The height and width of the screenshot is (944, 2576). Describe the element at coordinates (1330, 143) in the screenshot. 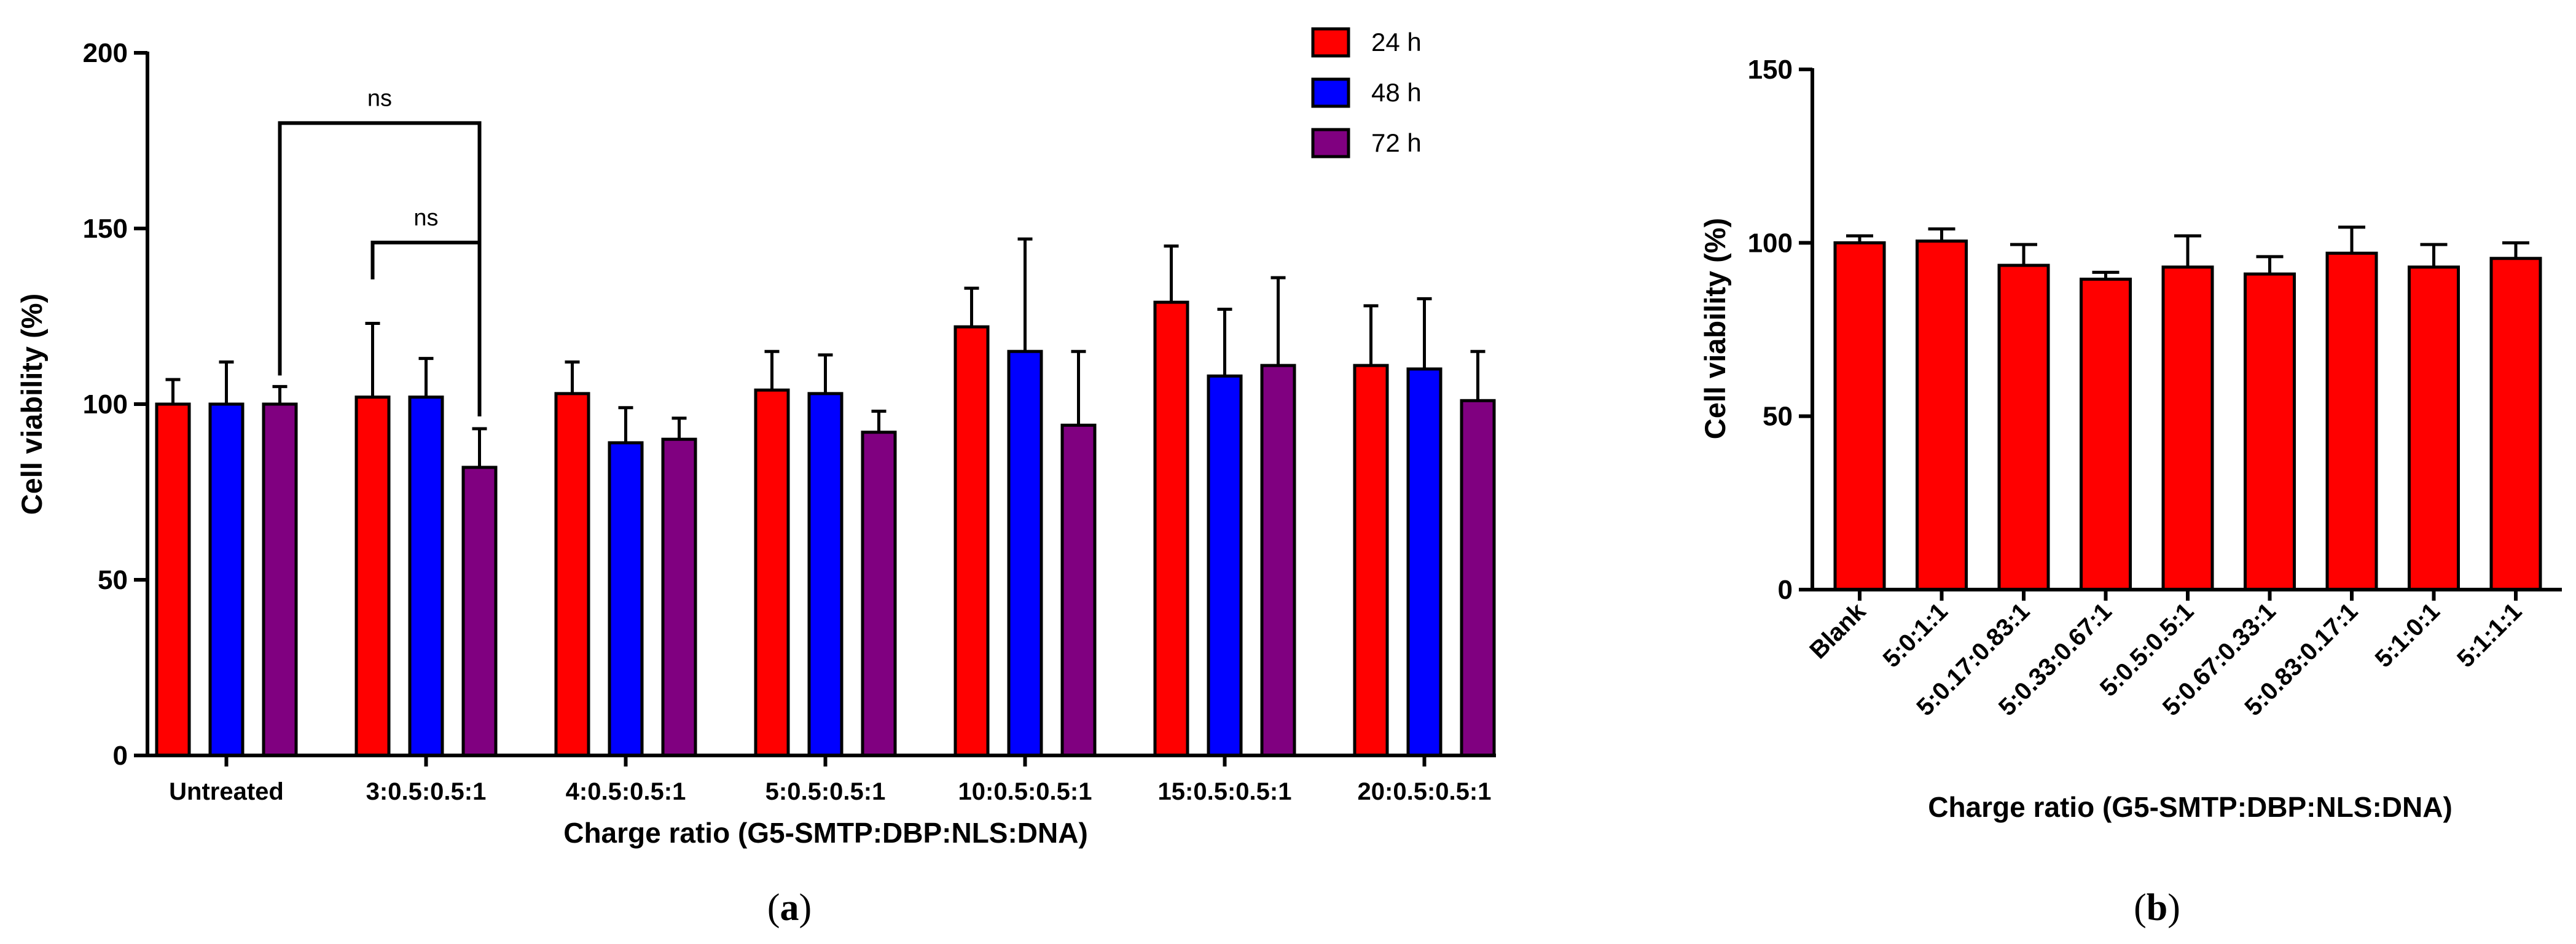

I see `legend-swatch-72-h` at that location.